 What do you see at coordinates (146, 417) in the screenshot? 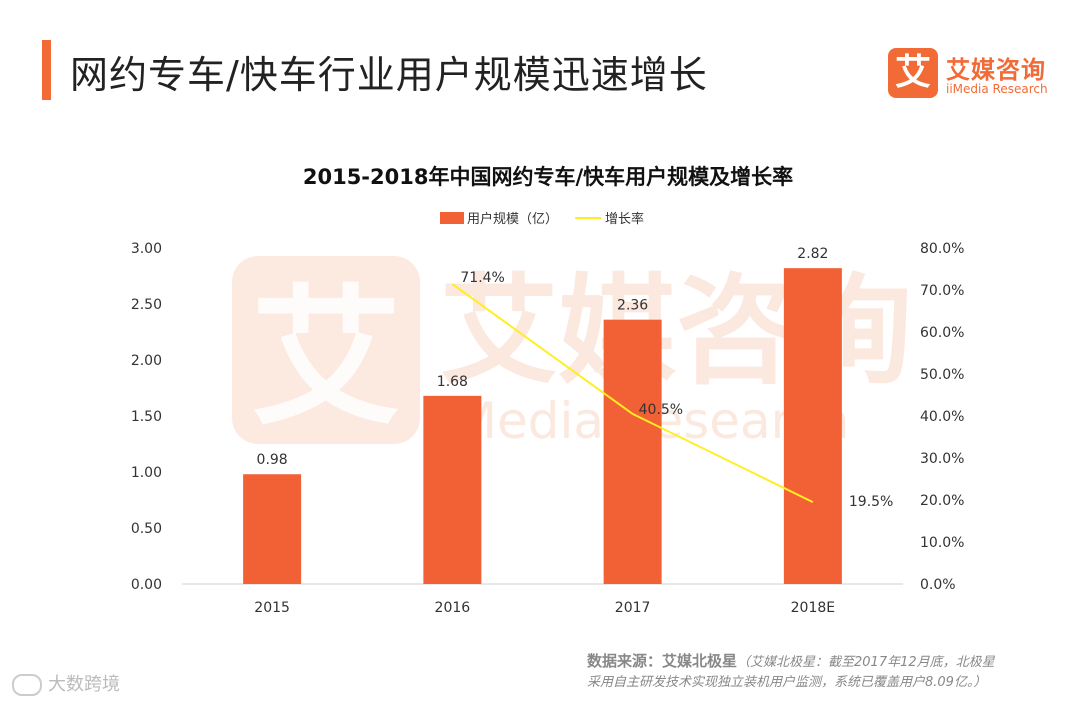
I see `y-left-tick-label: 1.50` at bounding box center [146, 417].